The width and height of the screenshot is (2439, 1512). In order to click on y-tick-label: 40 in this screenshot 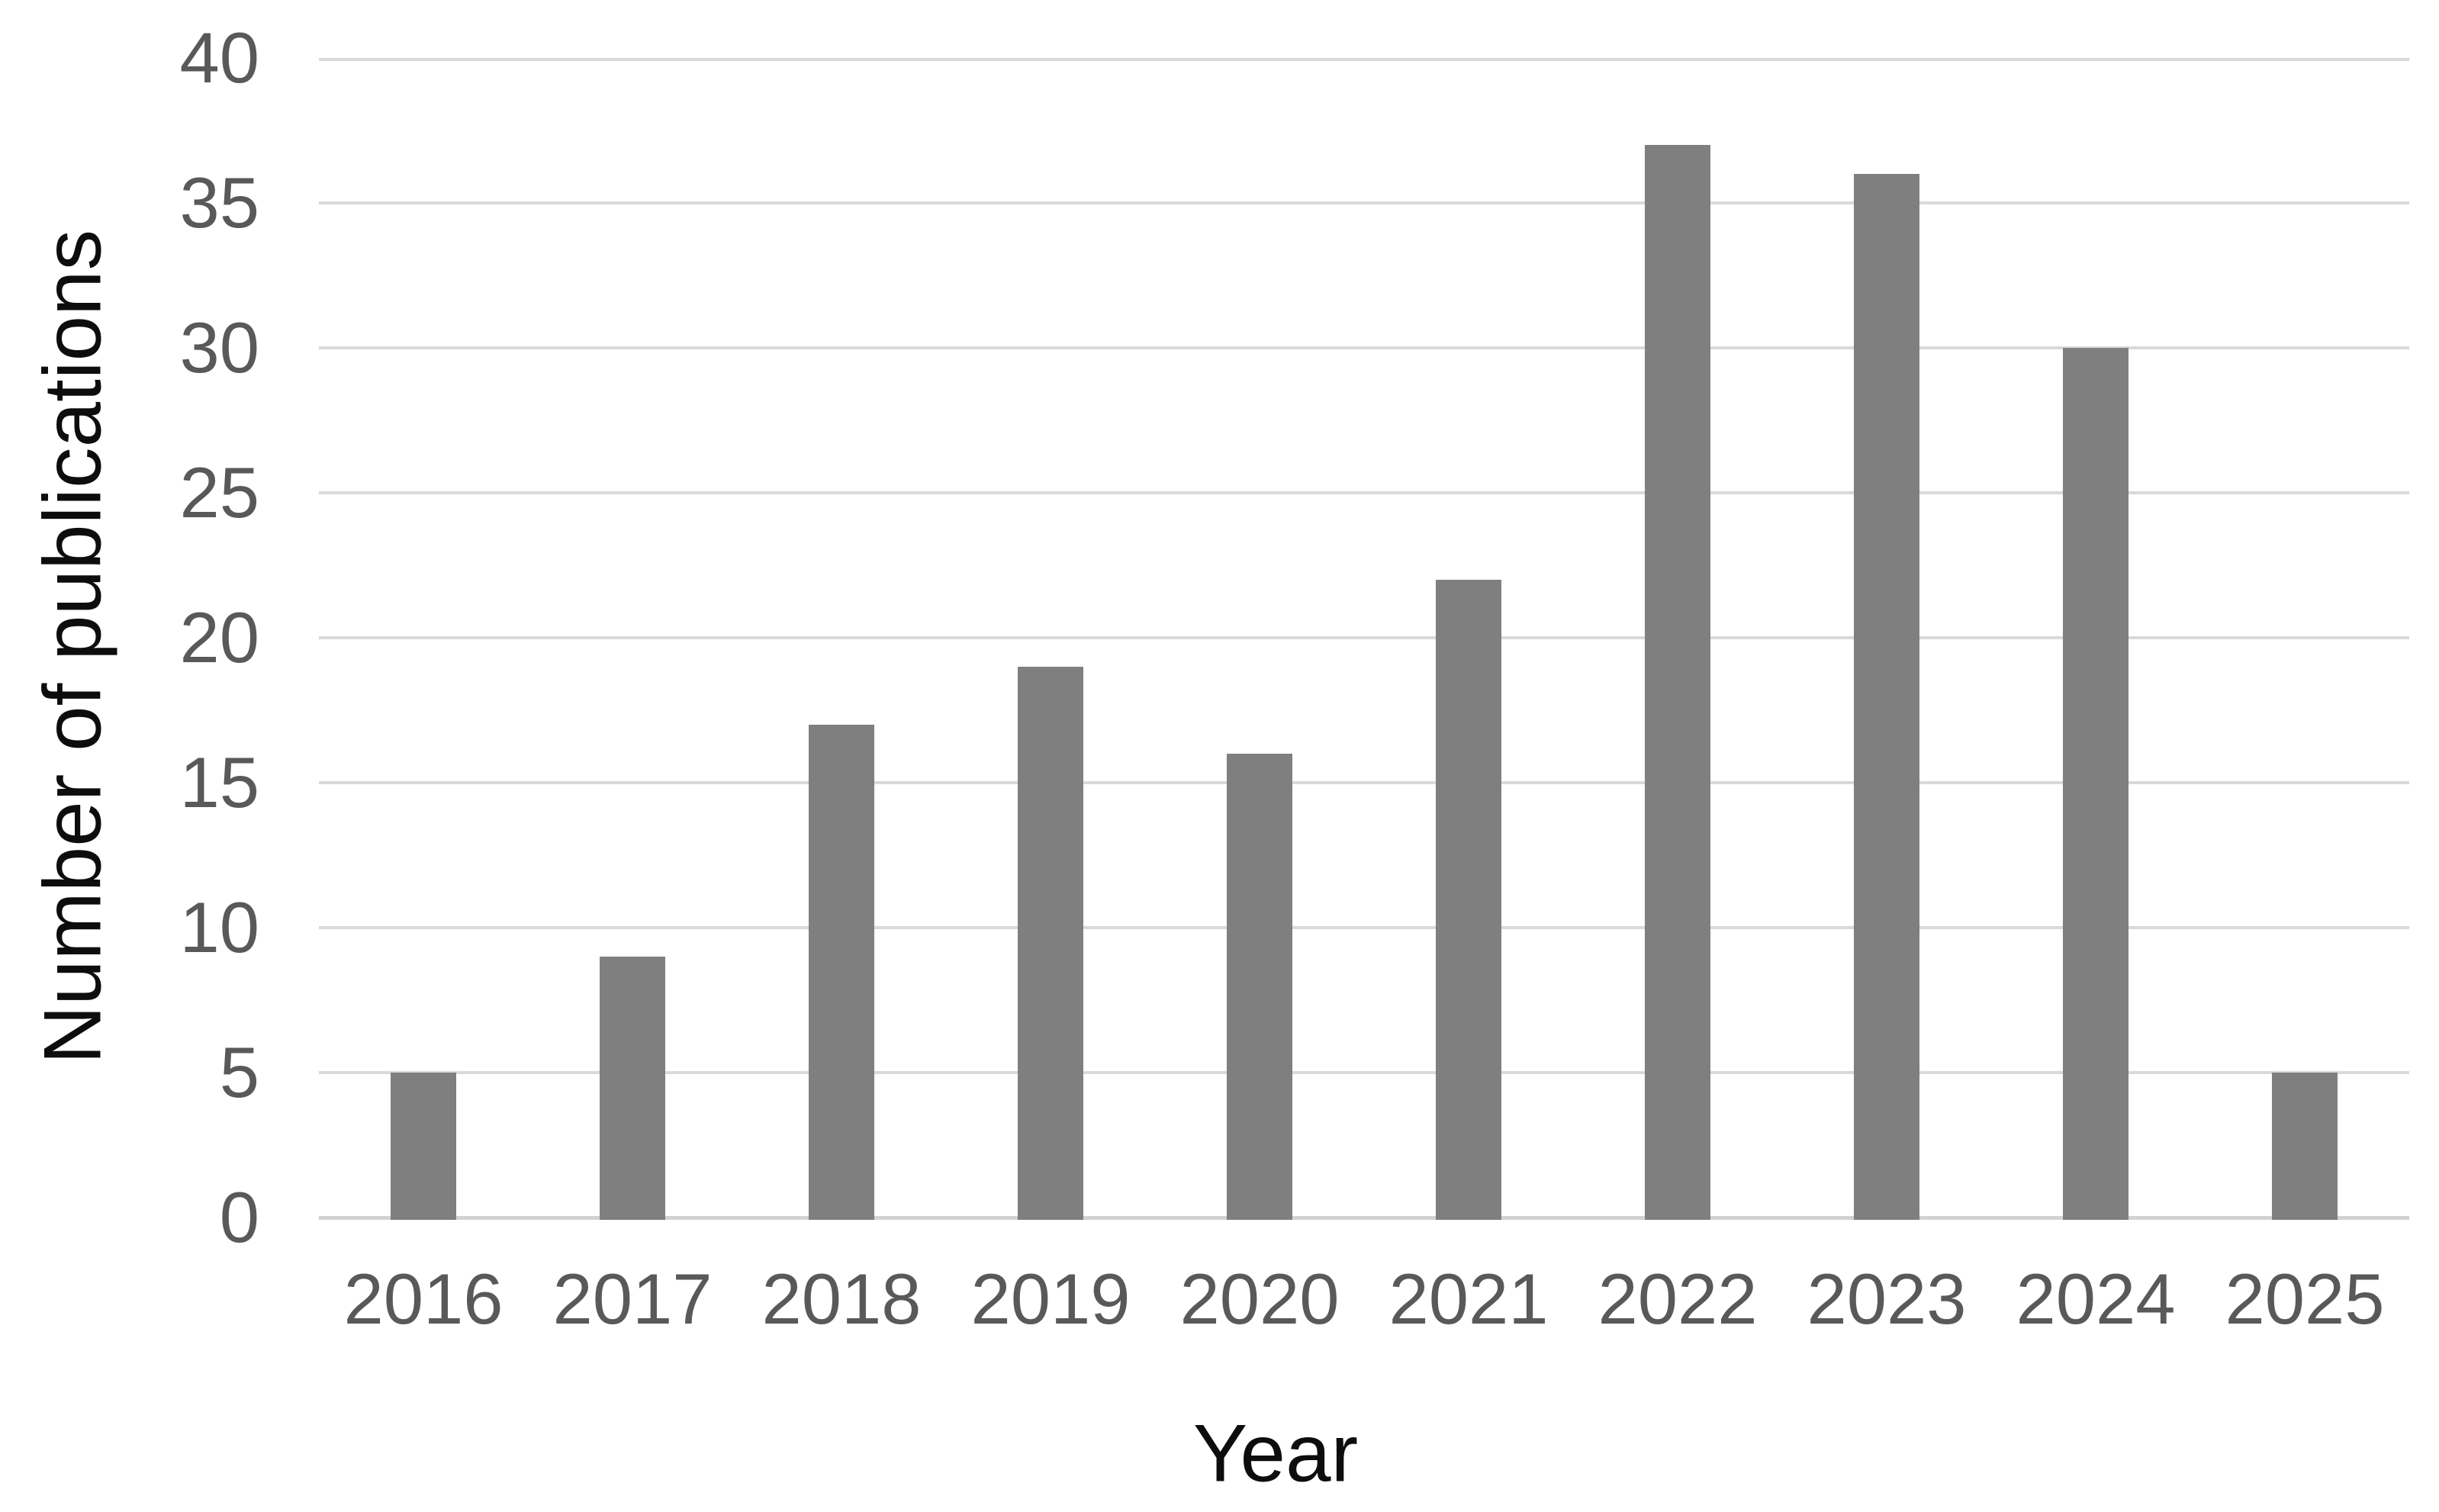, I will do `click(219, 58)`.